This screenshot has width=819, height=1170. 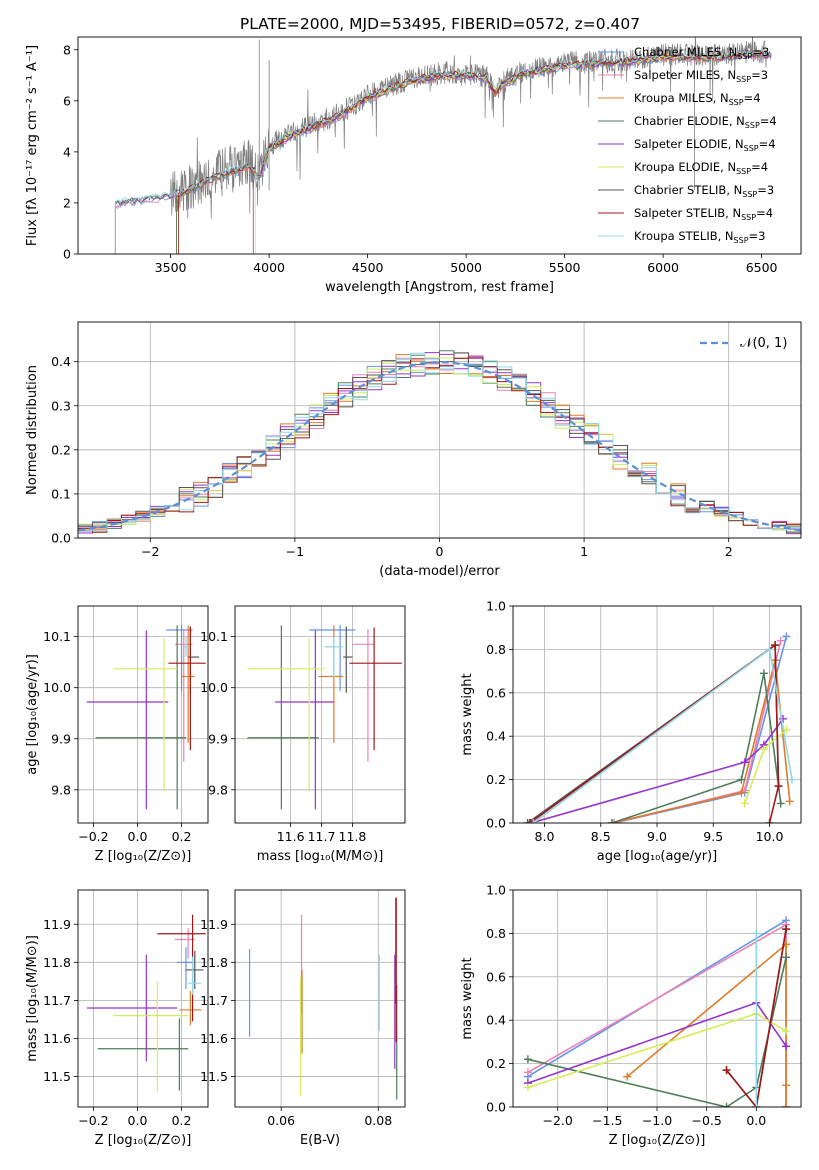 I want to click on plot-area-age-vs-mass, so click(x=324, y=717).